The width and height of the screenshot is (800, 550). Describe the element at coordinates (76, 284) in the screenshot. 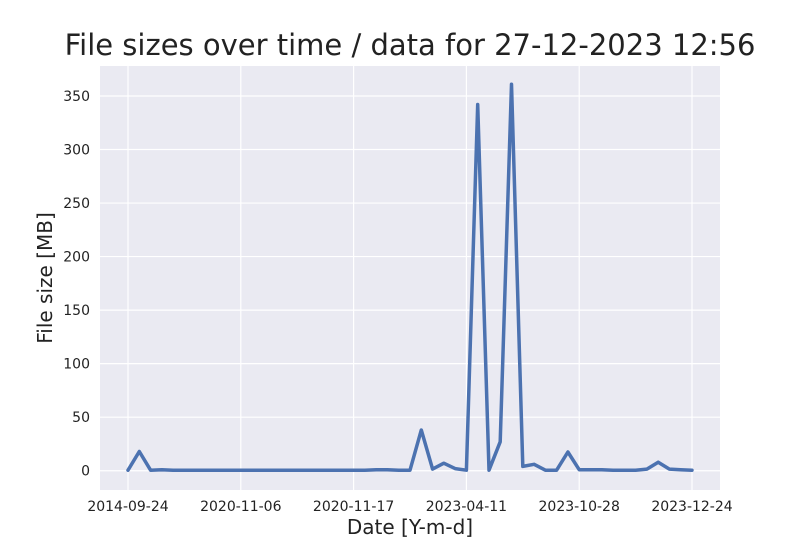

I see `y-axis-ticks: 0 50 100 150 200 250 300 350` at that location.